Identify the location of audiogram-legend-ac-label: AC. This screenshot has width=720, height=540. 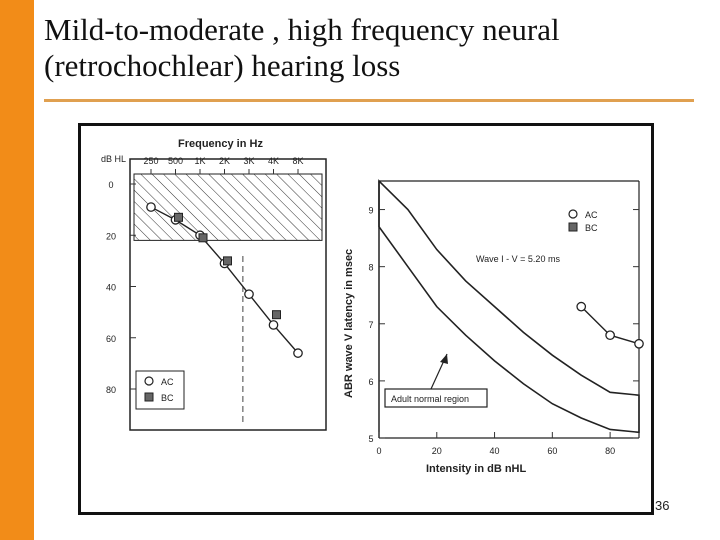
(167, 382).